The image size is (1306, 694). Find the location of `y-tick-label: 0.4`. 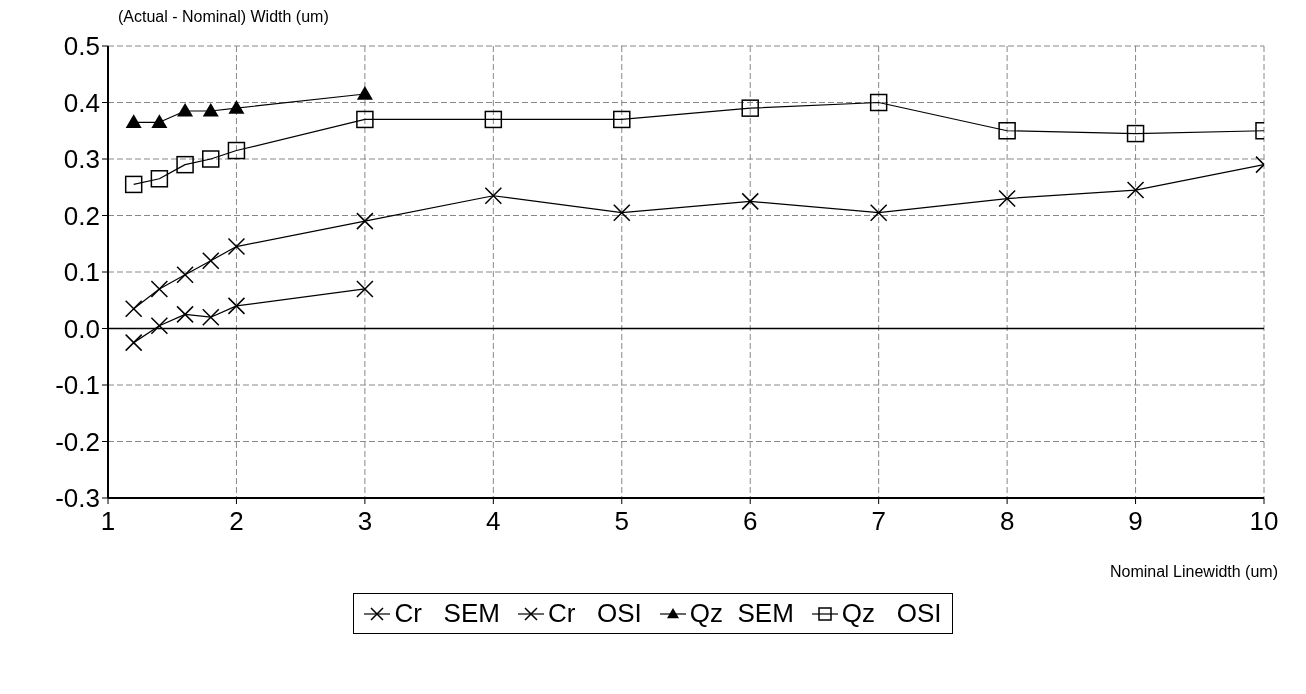

y-tick-label: 0.4 is located at coordinates (81, 102).